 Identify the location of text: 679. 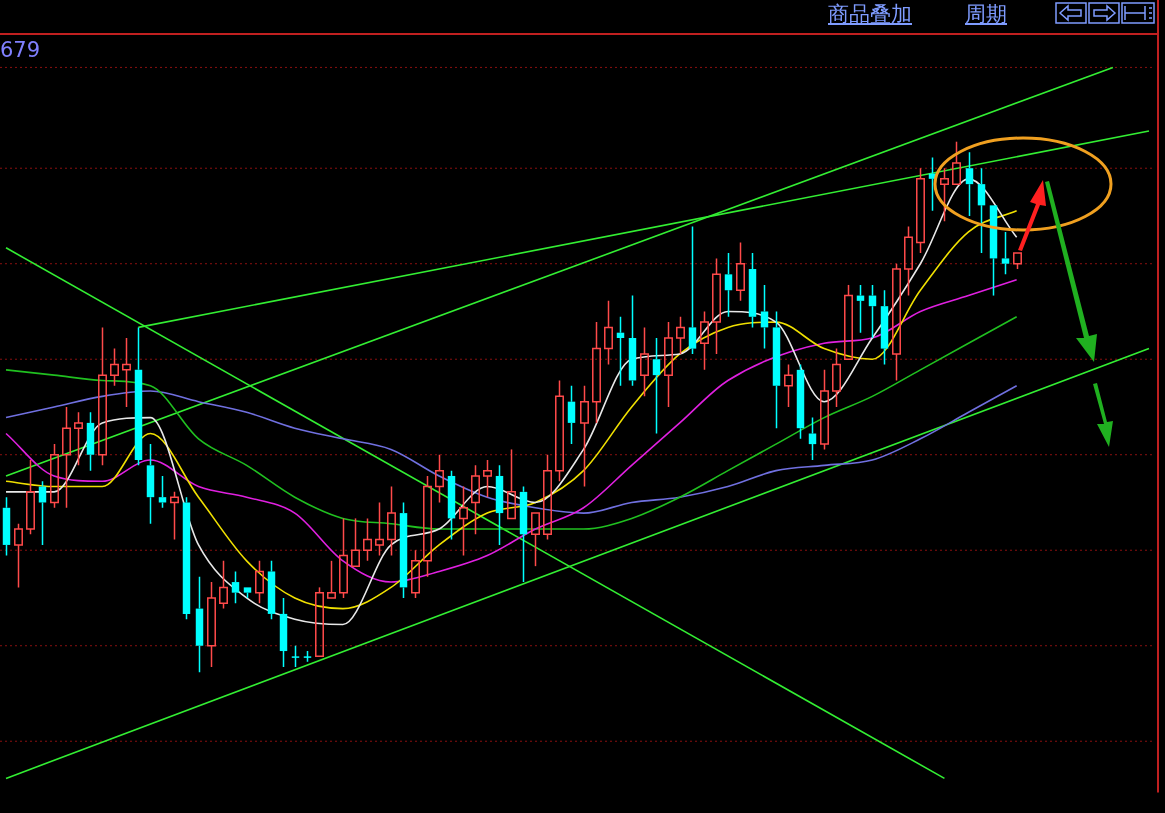
(20, 50).